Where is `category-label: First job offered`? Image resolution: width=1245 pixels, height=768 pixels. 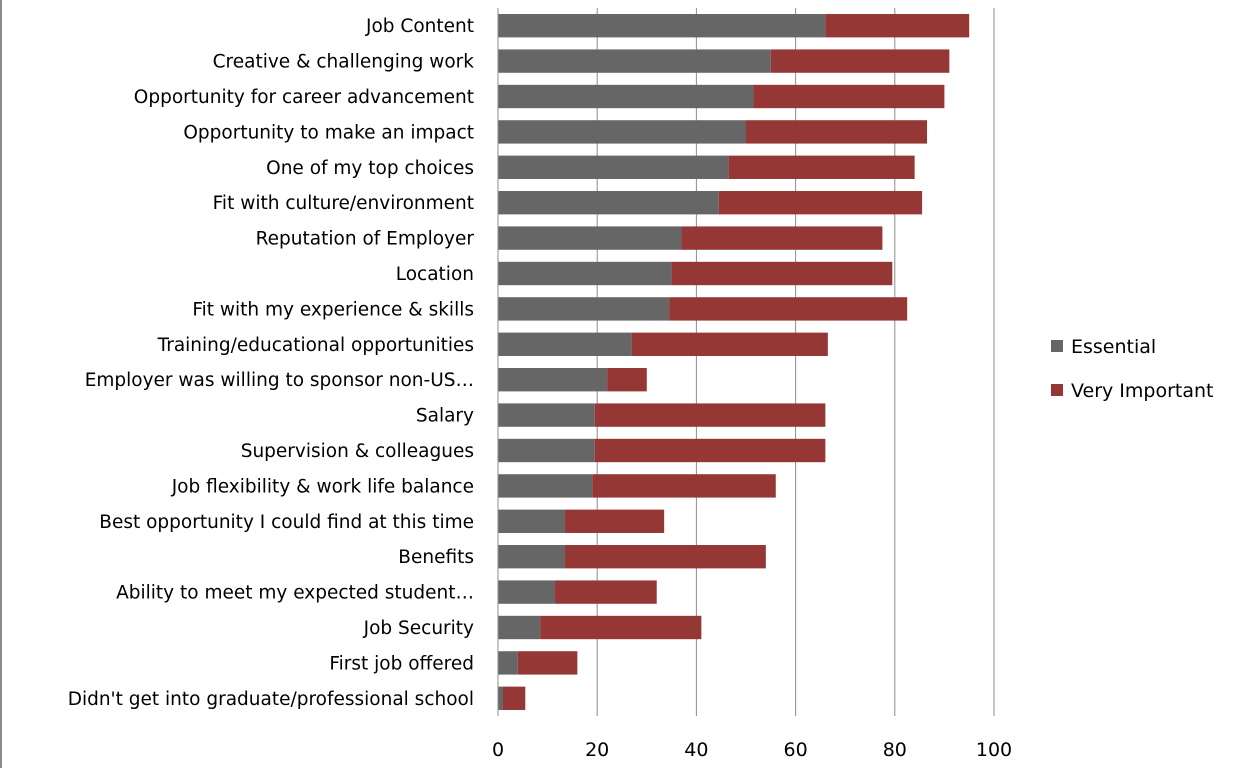 category-label: First job offered is located at coordinates (401, 663).